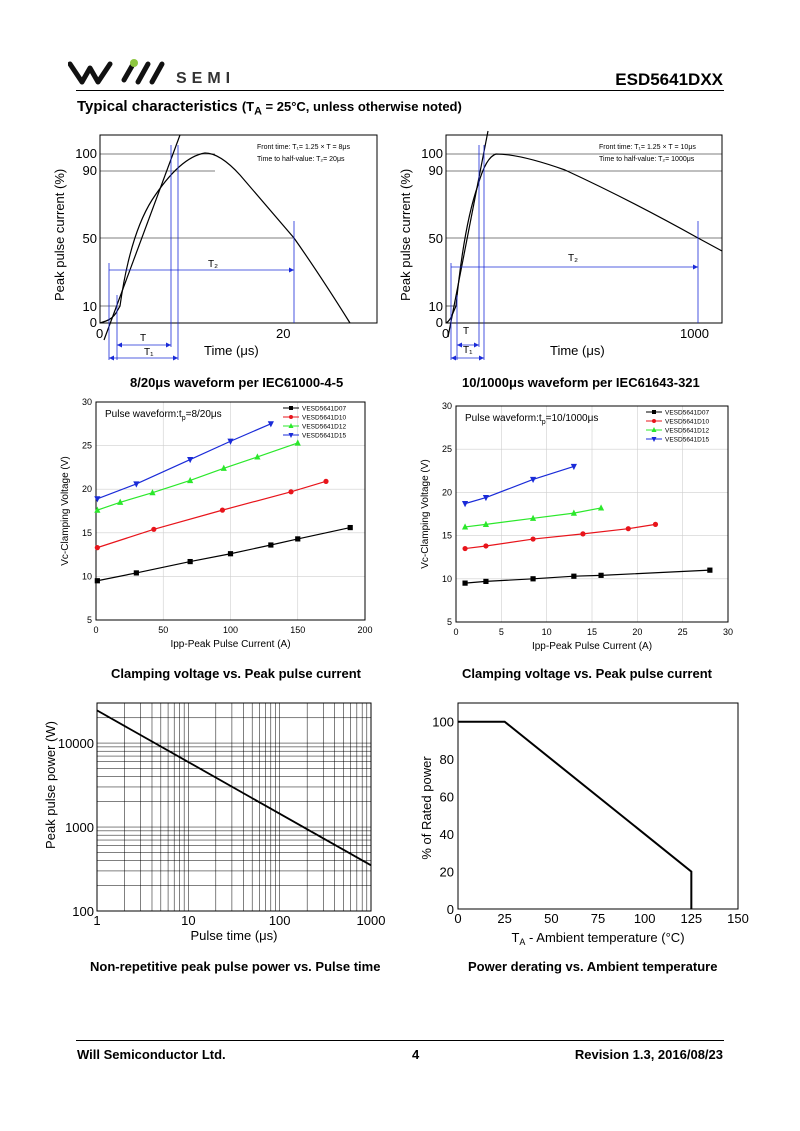 The image size is (800, 1131). What do you see at coordinates (151, 1054) in the screenshot?
I see `footer-company: Will Semiconductor Ltd.` at bounding box center [151, 1054].